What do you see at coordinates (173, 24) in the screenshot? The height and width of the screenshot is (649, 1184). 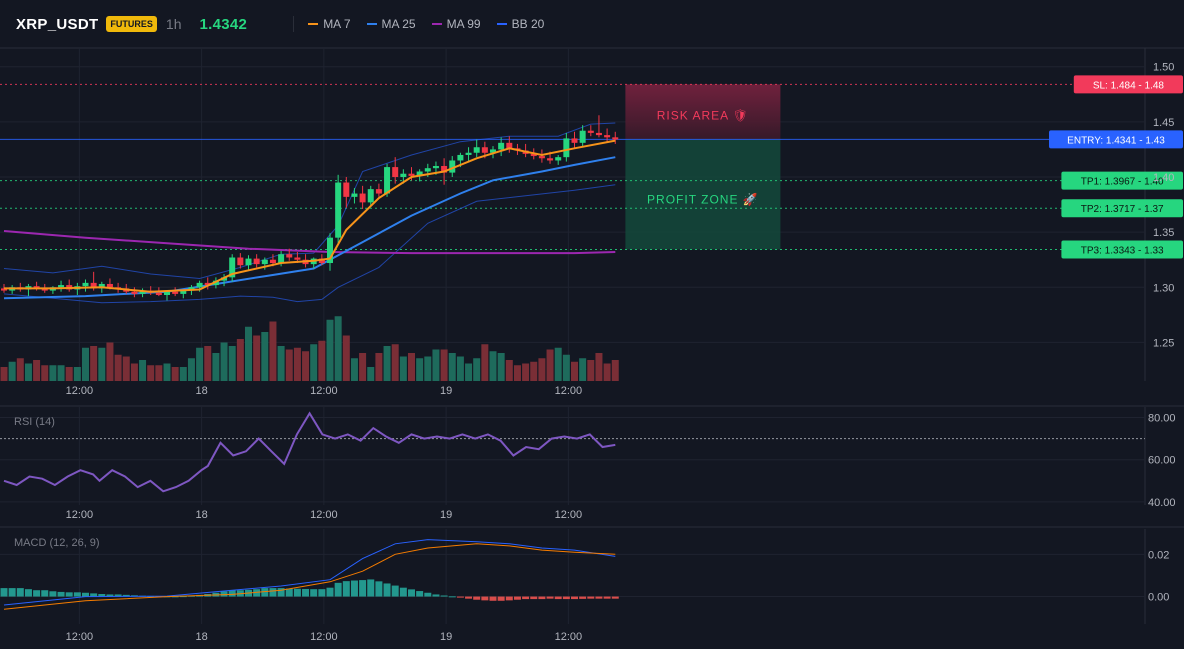 I see `interval-selector: 1h` at bounding box center [173, 24].